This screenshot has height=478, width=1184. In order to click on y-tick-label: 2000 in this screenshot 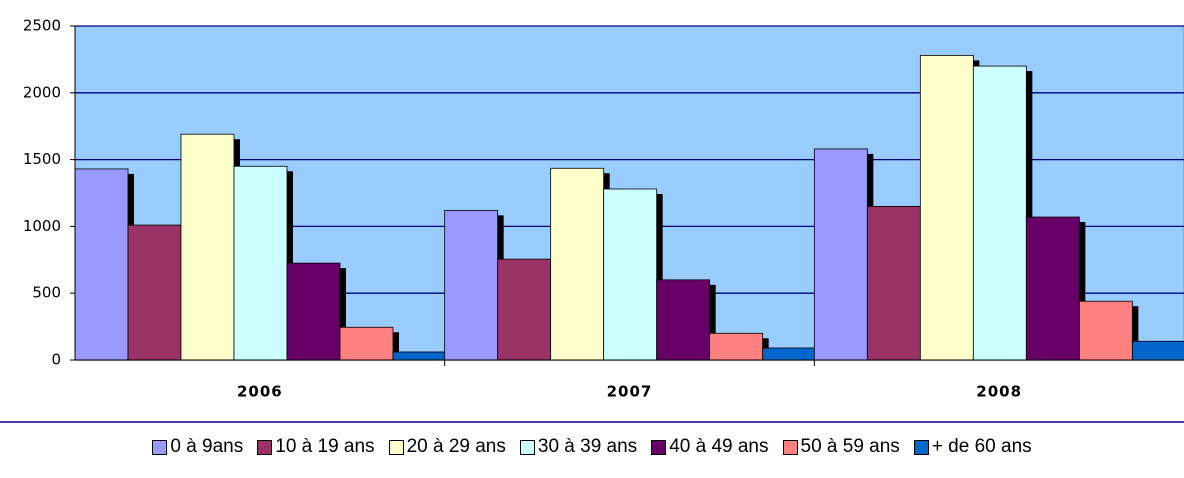, I will do `click(42, 92)`.